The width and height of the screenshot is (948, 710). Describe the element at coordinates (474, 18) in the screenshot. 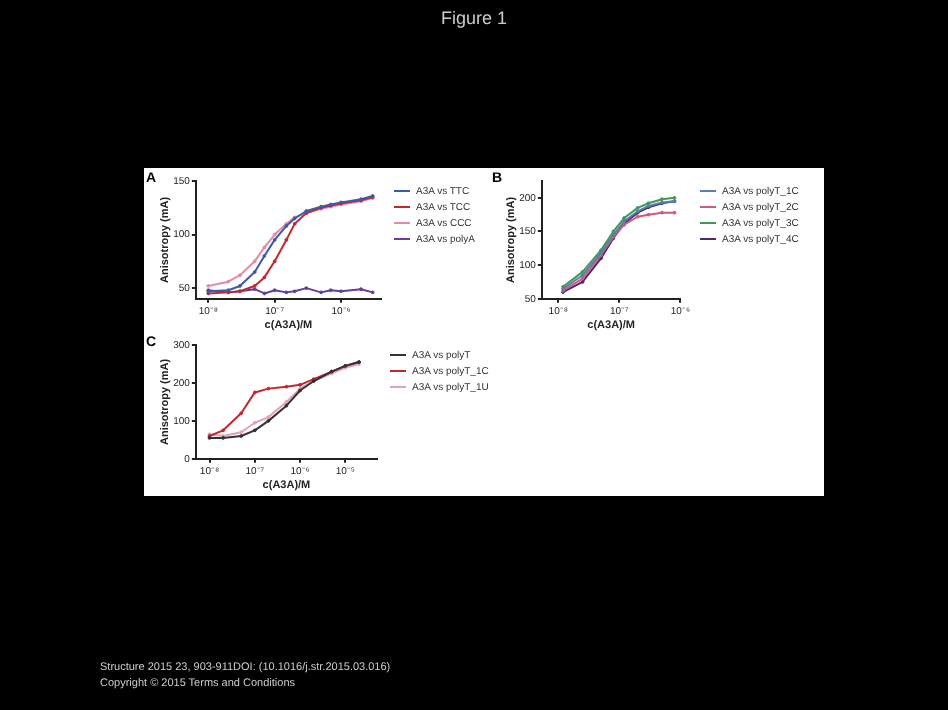

I see `text: Figure 1` at that location.